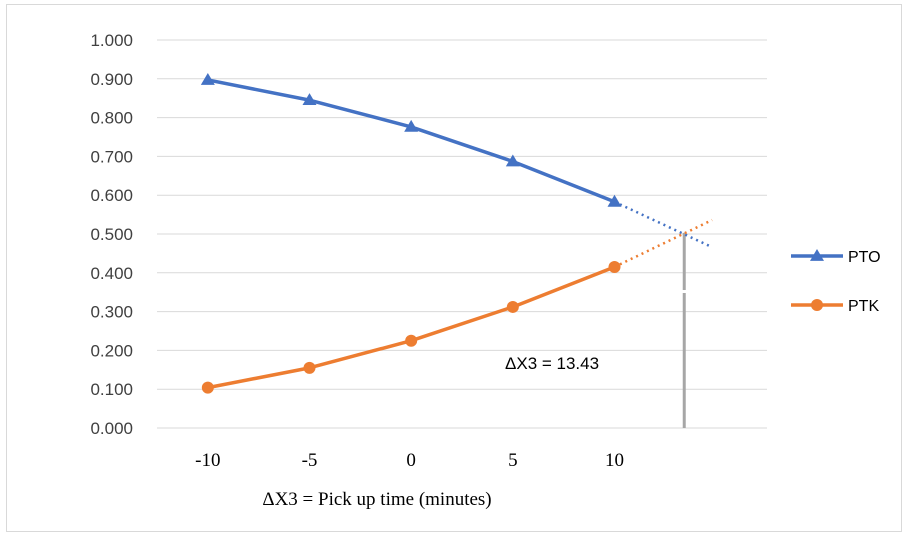 The width and height of the screenshot is (910, 538). I want to click on x-axis-ticks: -10 -5 0 5 10, so click(409, 460).